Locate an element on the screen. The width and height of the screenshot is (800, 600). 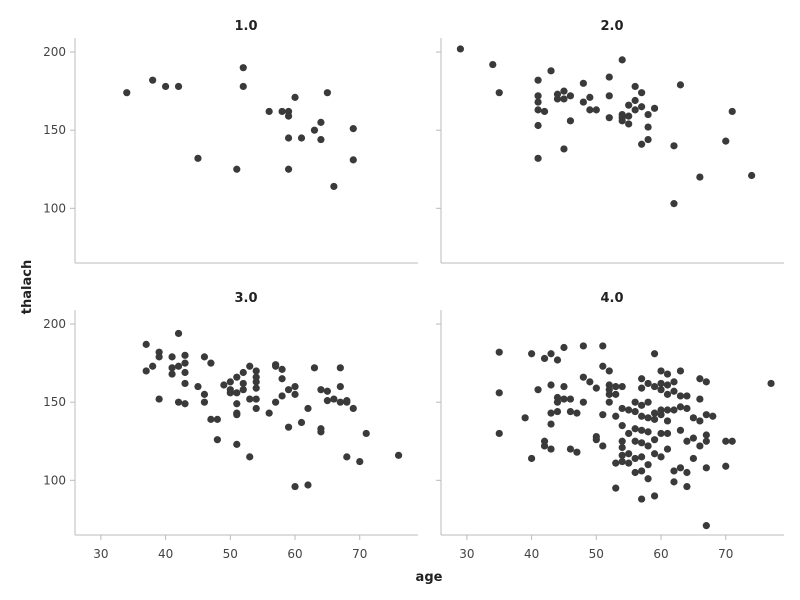
x-tick-label: 50 is located at coordinates (230, 554).